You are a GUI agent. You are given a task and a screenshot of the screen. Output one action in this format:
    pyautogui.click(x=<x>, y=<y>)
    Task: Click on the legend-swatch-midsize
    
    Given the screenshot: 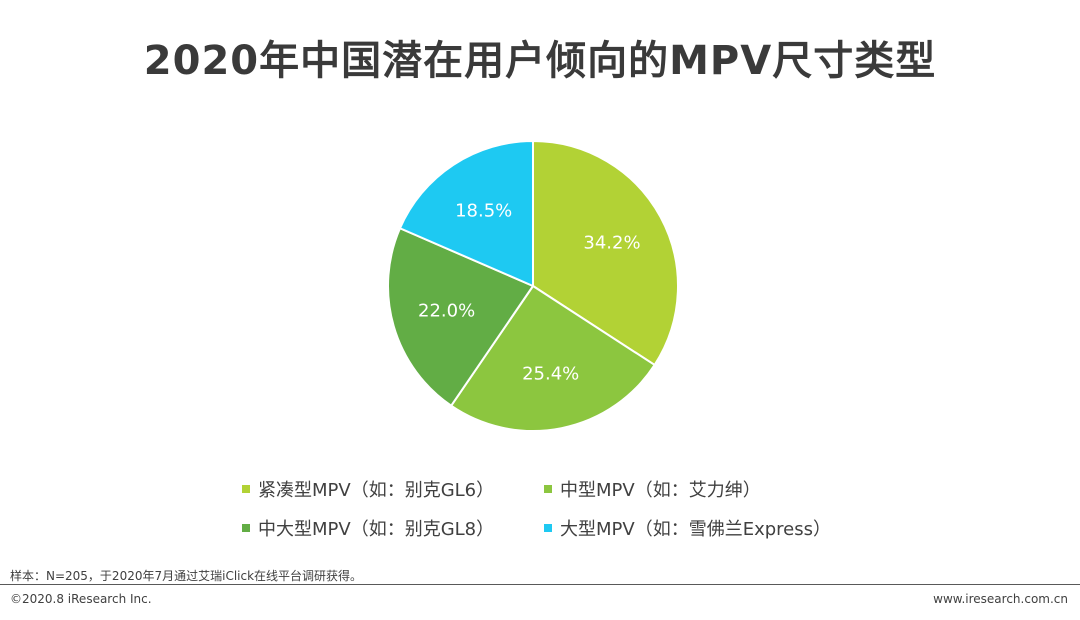 What is the action you would take?
    pyautogui.click(x=548, y=489)
    